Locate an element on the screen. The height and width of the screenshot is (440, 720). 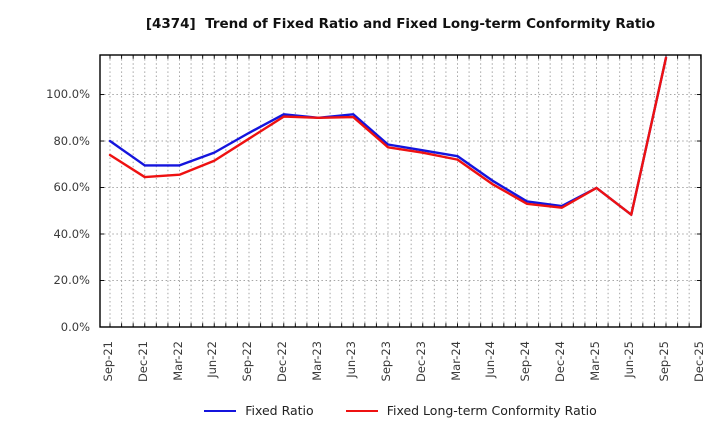
x-tick-label: Jun-24 is located at coordinates (490, 359).